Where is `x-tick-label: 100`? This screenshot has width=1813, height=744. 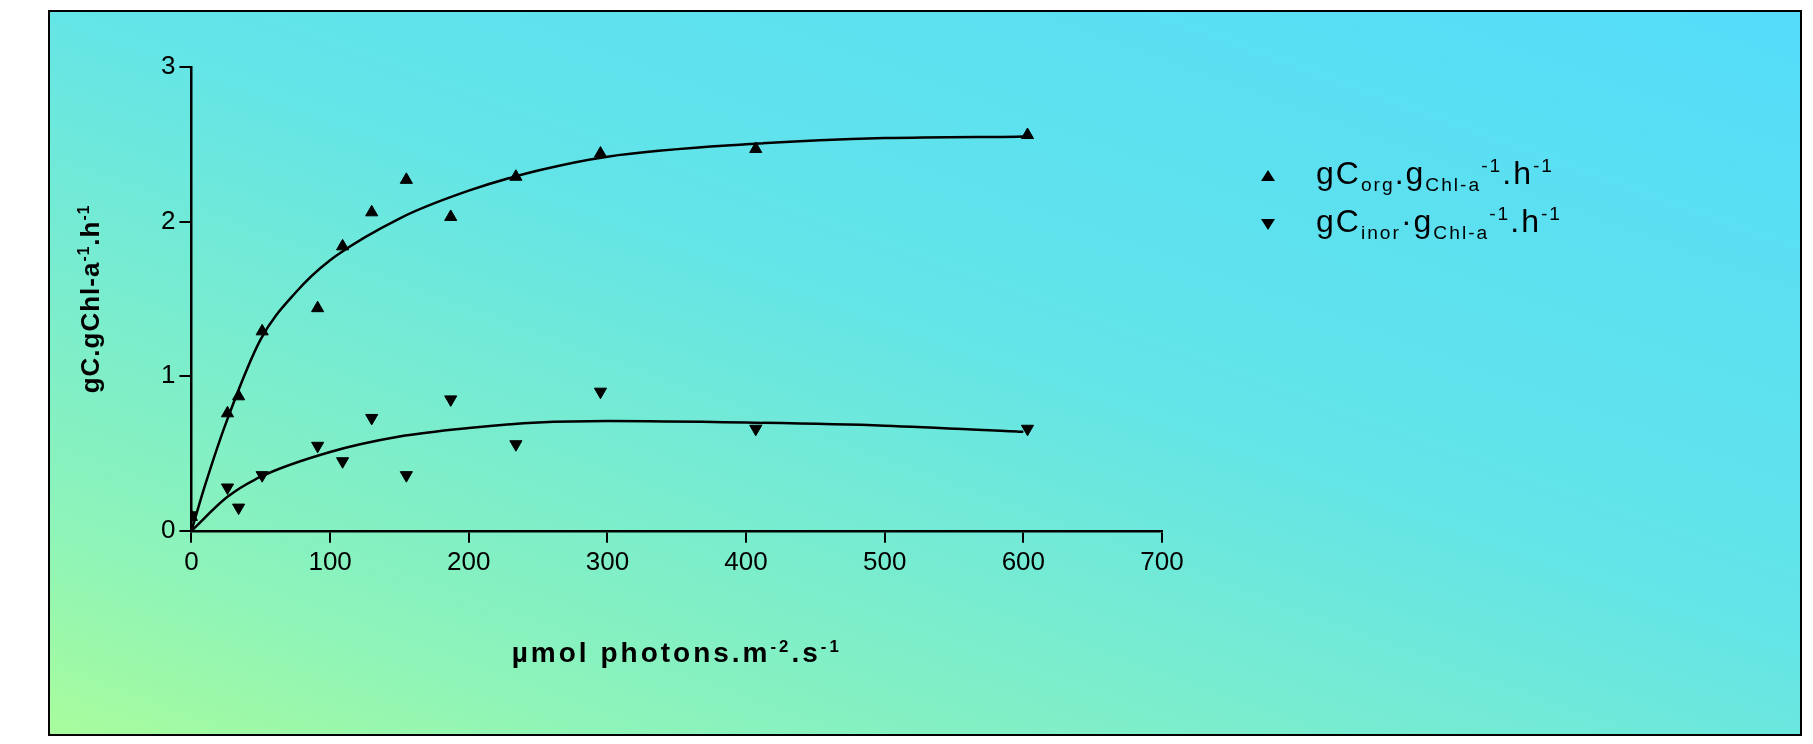
x-tick-label: 100 is located at coordinates (330, 560).